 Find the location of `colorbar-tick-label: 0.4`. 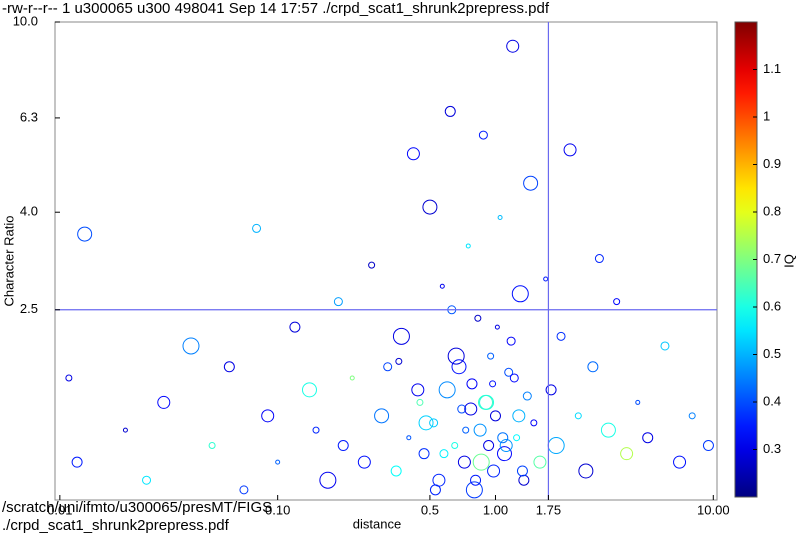

colorbar-tick-label: 0.4 is located at coordinates (772, 400).